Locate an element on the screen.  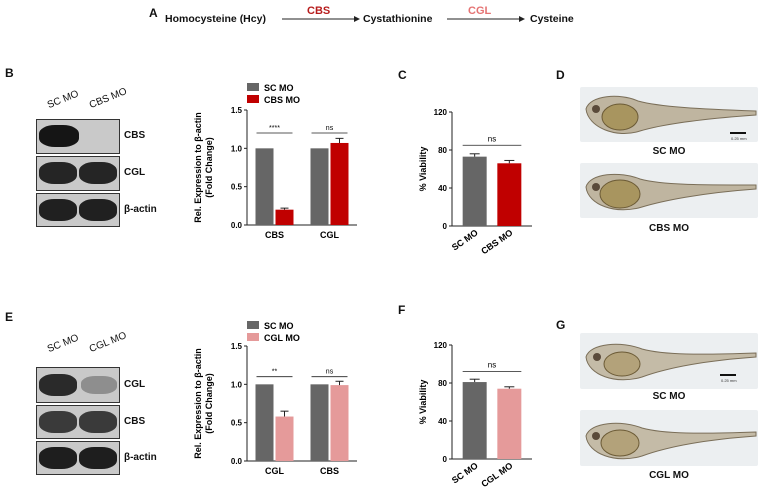
fish-image-d-1: 0.25 mm is located at coordinates (669, 114).